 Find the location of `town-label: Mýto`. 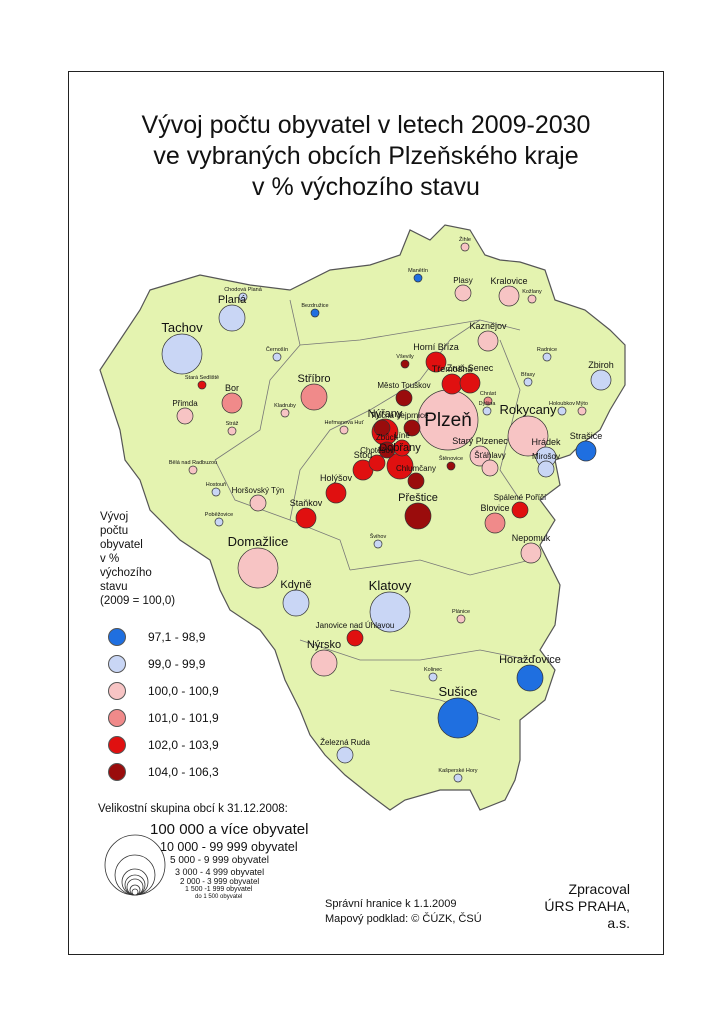

town-label: Mýto is located at coordinates (582, 404).